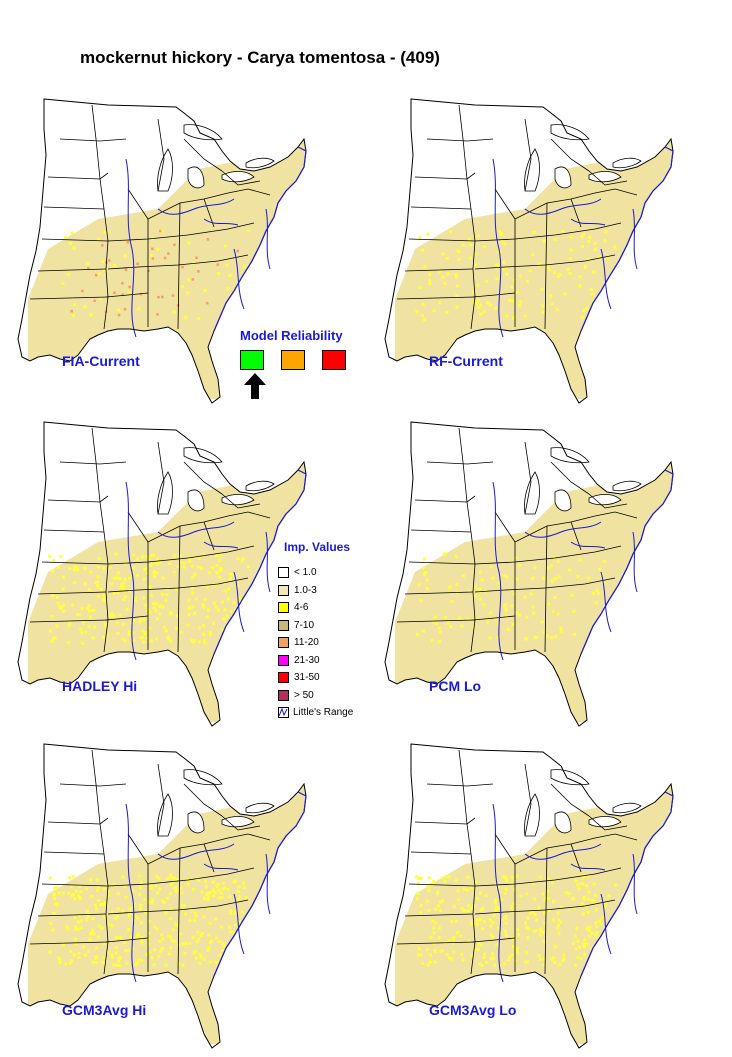 The image size is (732, 1057). Describe the element at coordinates (196, 206) in the screenshot. I see `littles-range-line` at that location.